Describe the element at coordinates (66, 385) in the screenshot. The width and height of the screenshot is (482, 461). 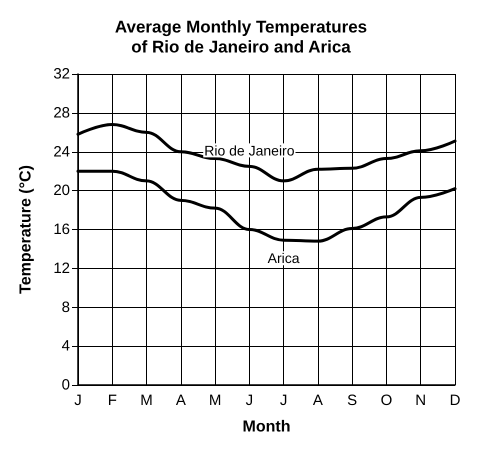
I see `y-tick-label: 0` at that location.